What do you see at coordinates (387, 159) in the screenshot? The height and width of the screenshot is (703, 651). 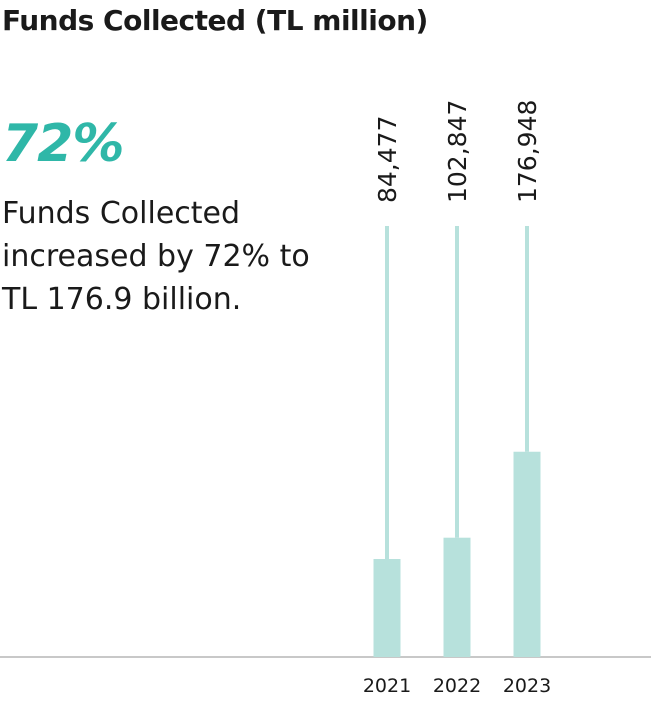 I see `value-label-2021: 84,477` at bounding box center [387, 159].